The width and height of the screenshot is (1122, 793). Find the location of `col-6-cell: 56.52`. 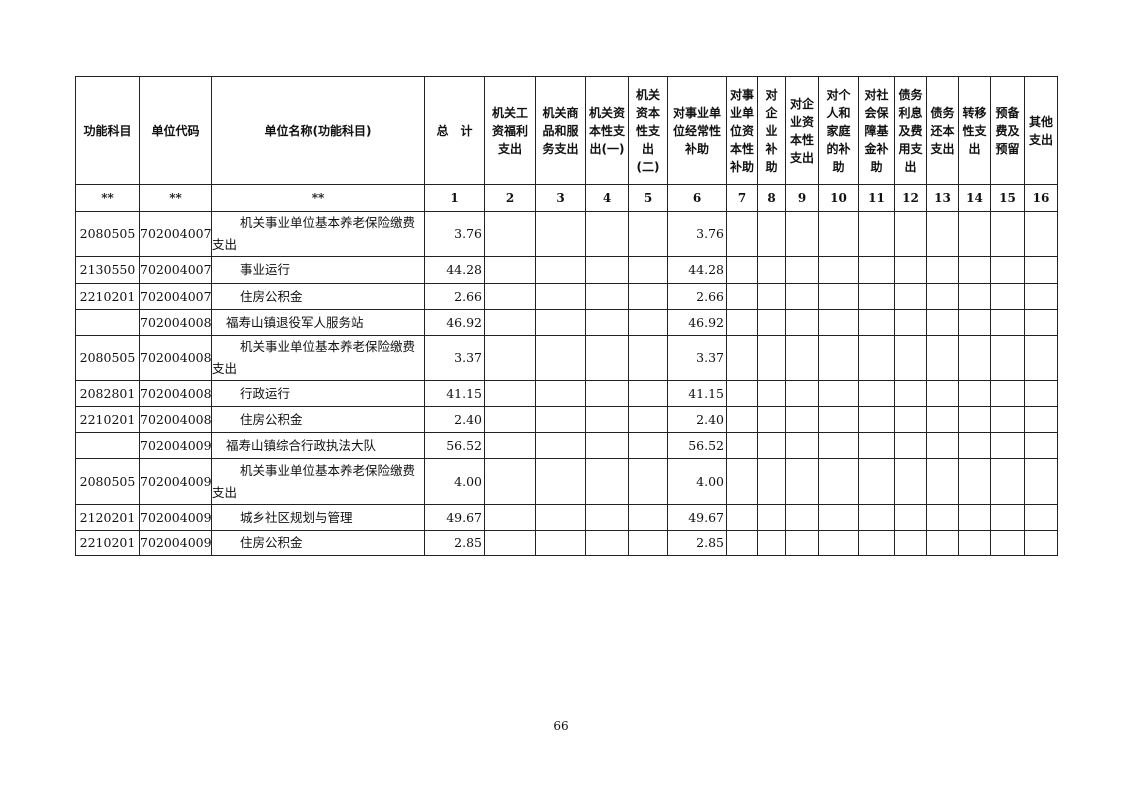

col-6-cell: 56.52 is located at coordinates (697, 445).